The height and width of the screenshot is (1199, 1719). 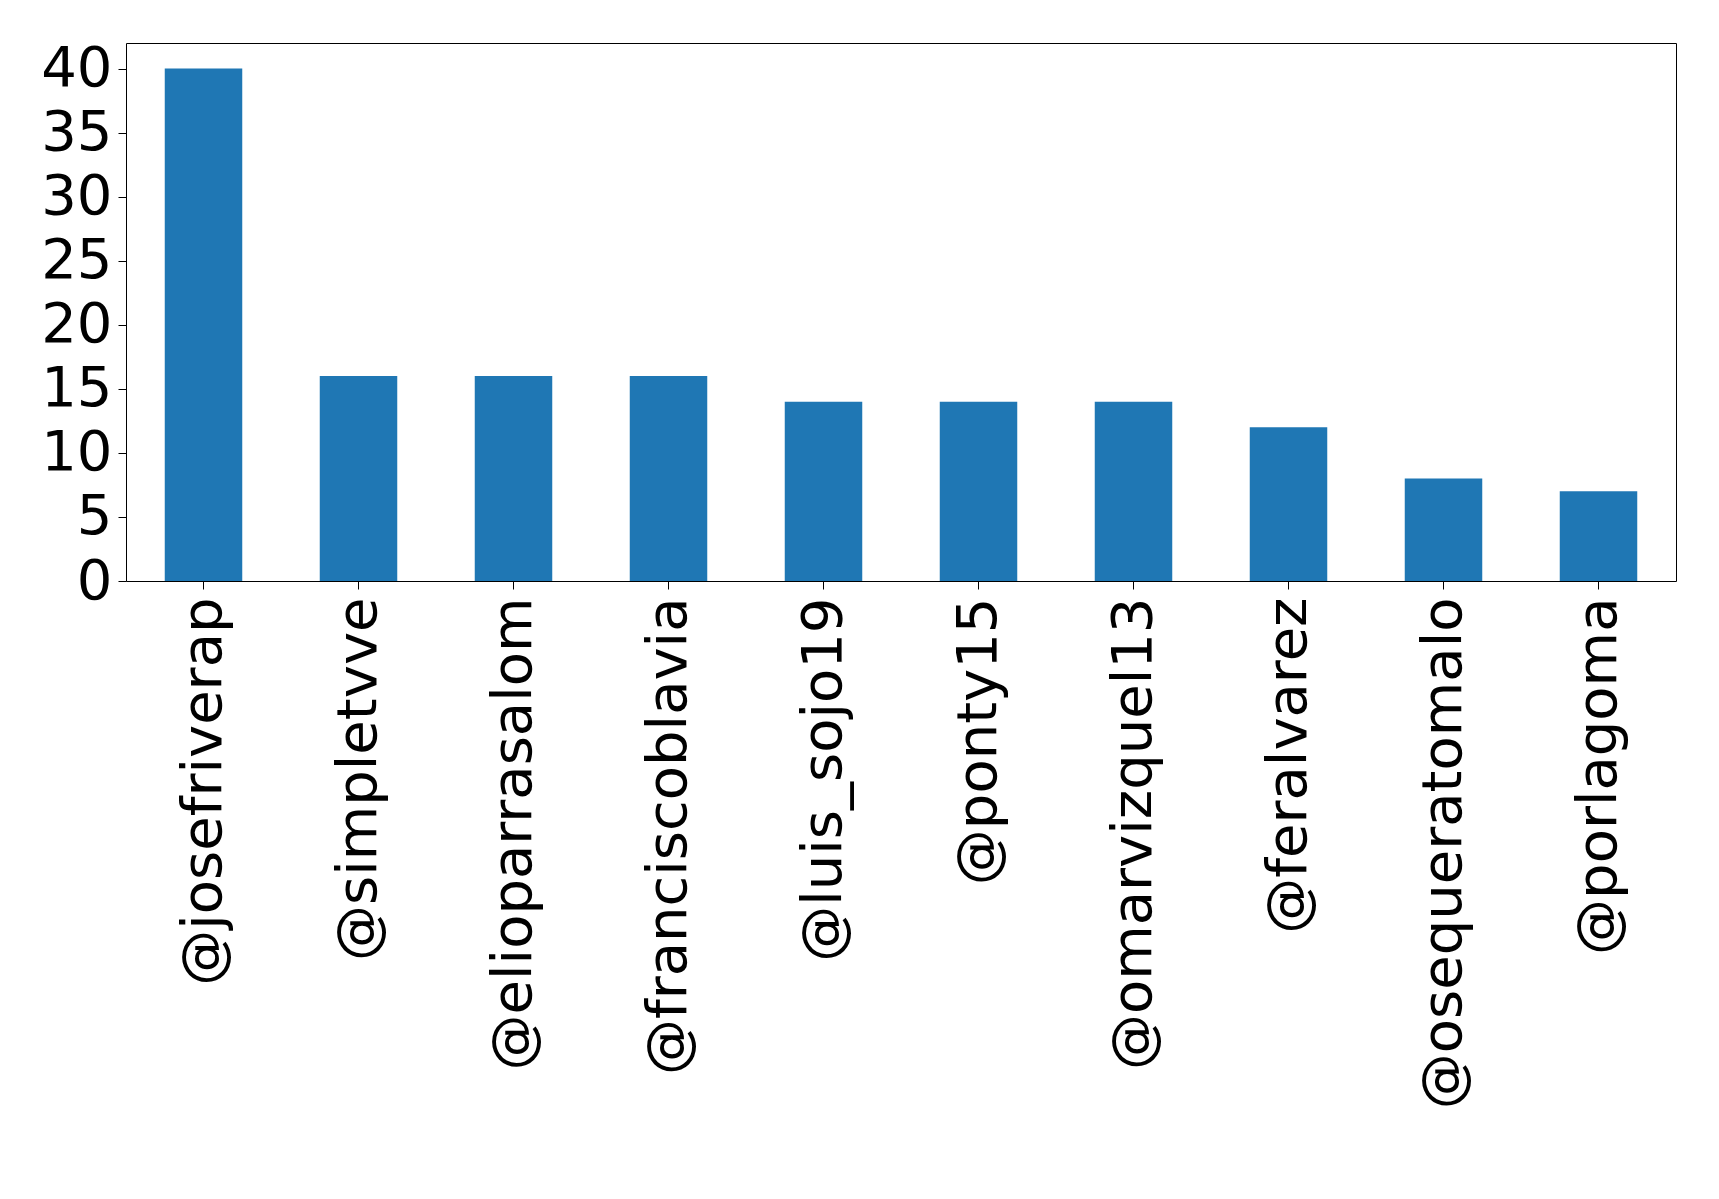 What do you see at coordinates (94, 579) in the screenshot?
I see `y-tick-label: 0` at bounding box center [94, 579].